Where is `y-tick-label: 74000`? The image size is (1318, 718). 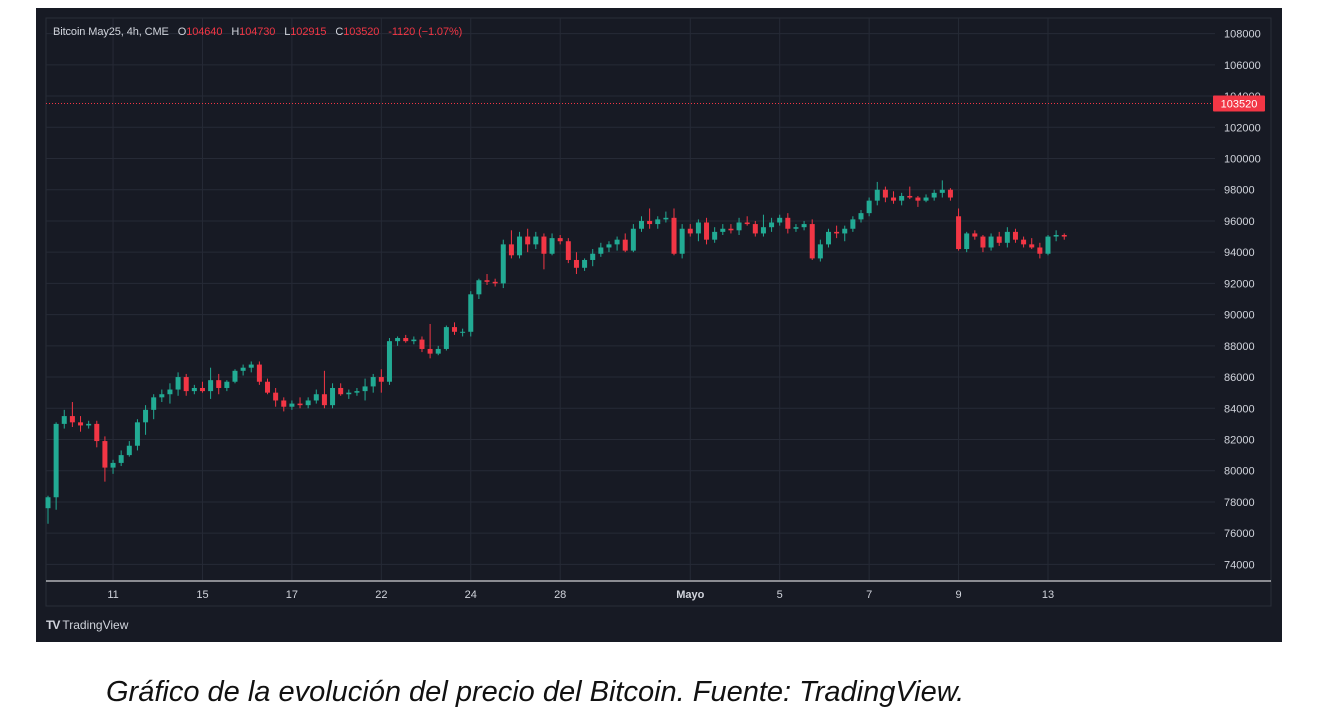 y-tick-label: 74000 is located at coordinates (1239, 565).